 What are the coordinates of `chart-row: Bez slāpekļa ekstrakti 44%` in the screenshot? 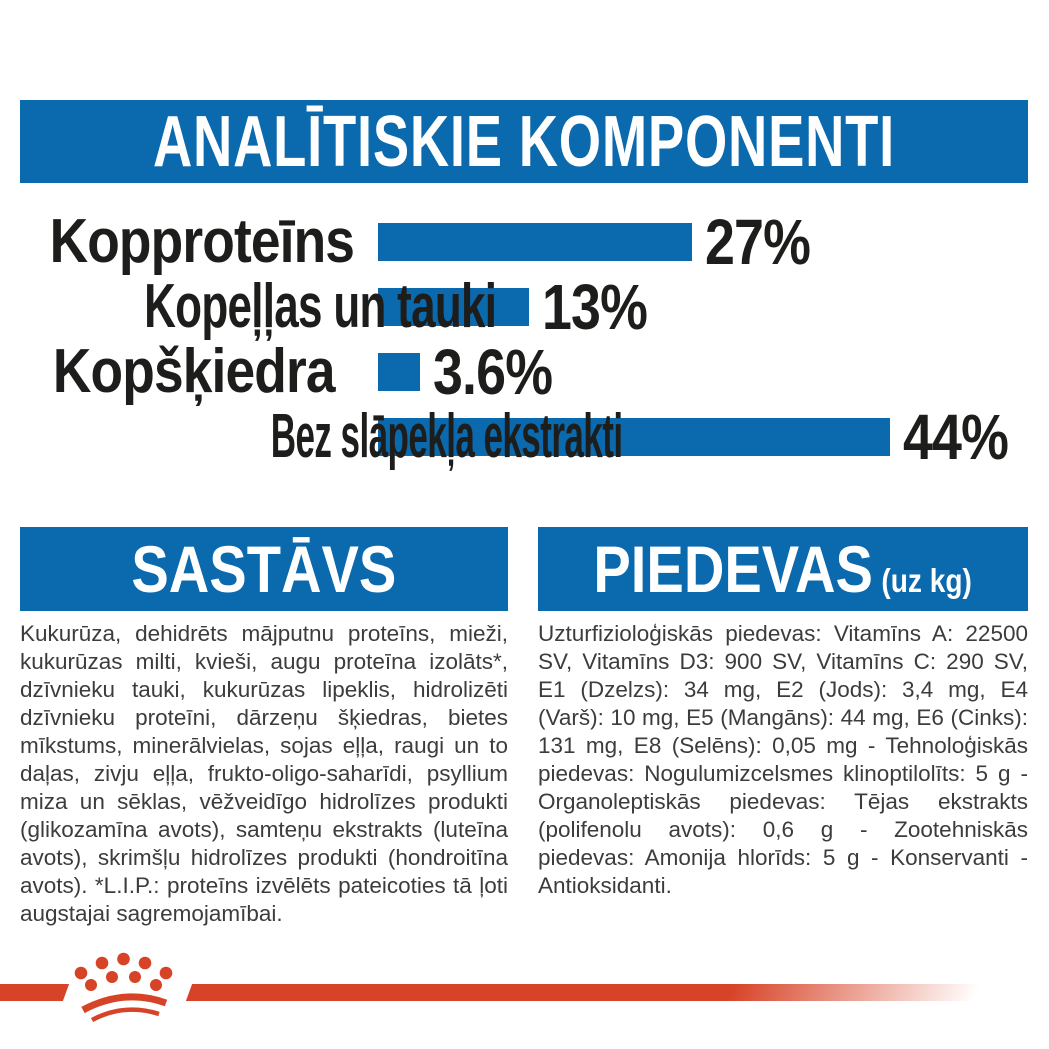 It's located at (524, 437).